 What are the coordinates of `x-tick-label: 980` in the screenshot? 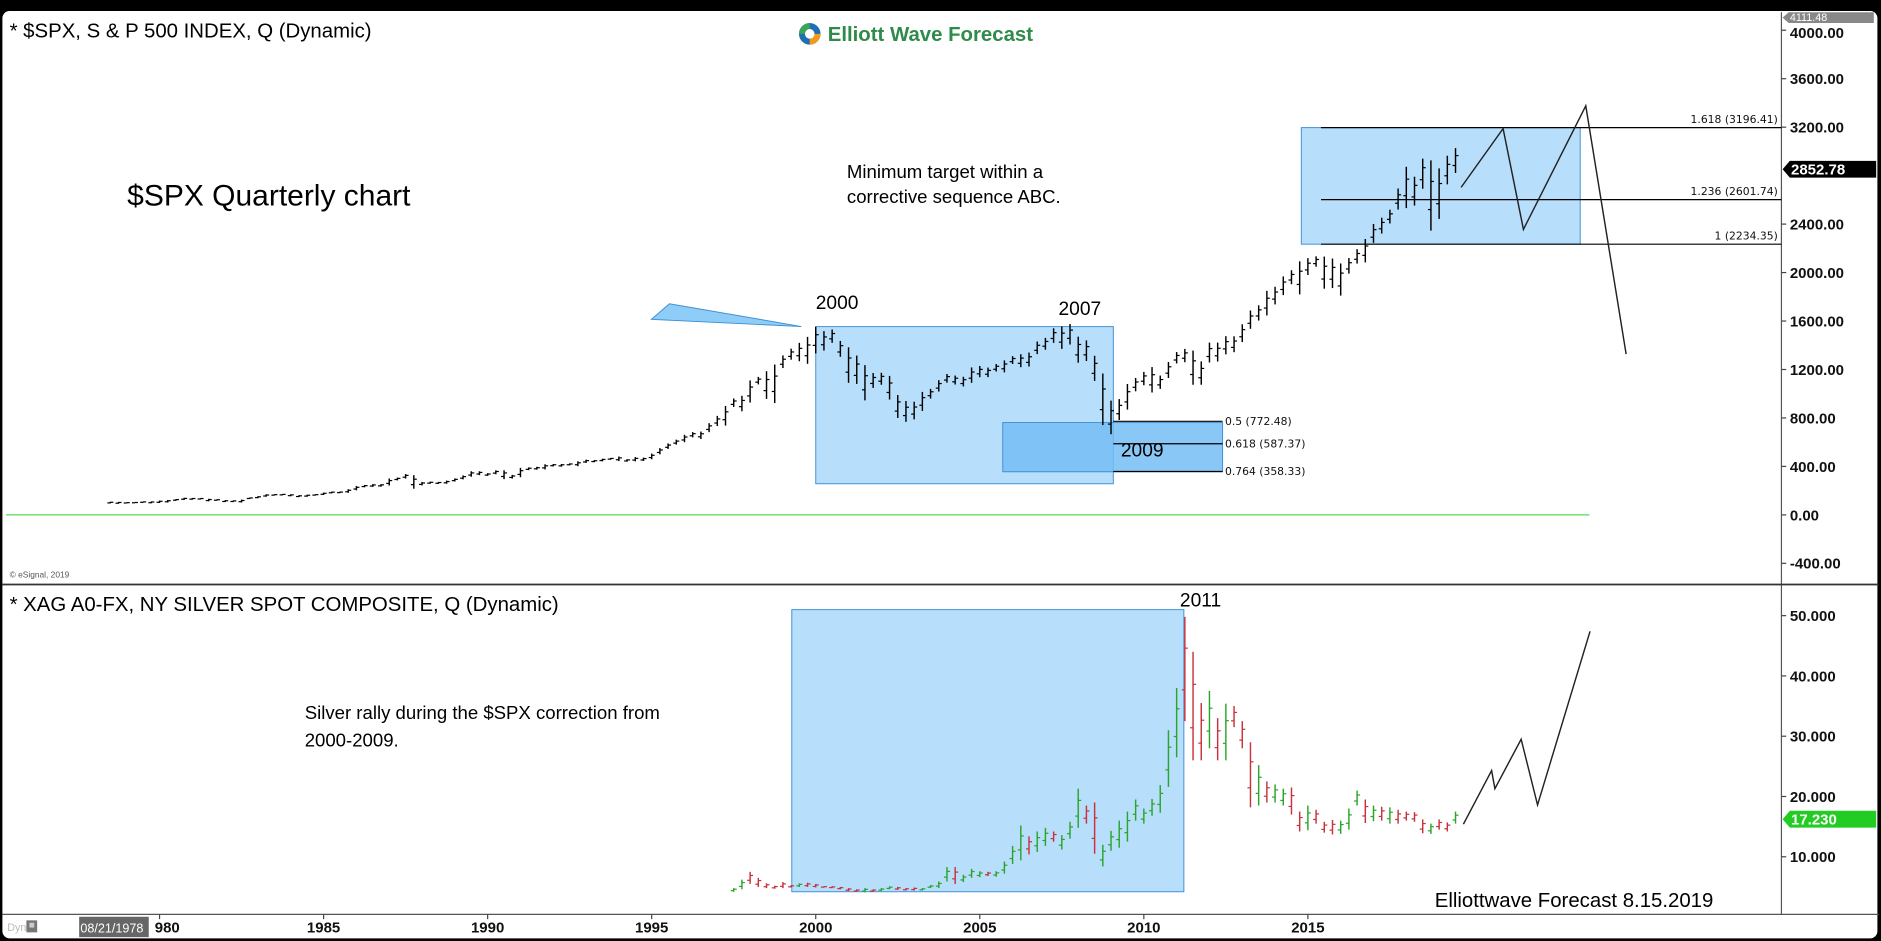 It's located at (167, 927).